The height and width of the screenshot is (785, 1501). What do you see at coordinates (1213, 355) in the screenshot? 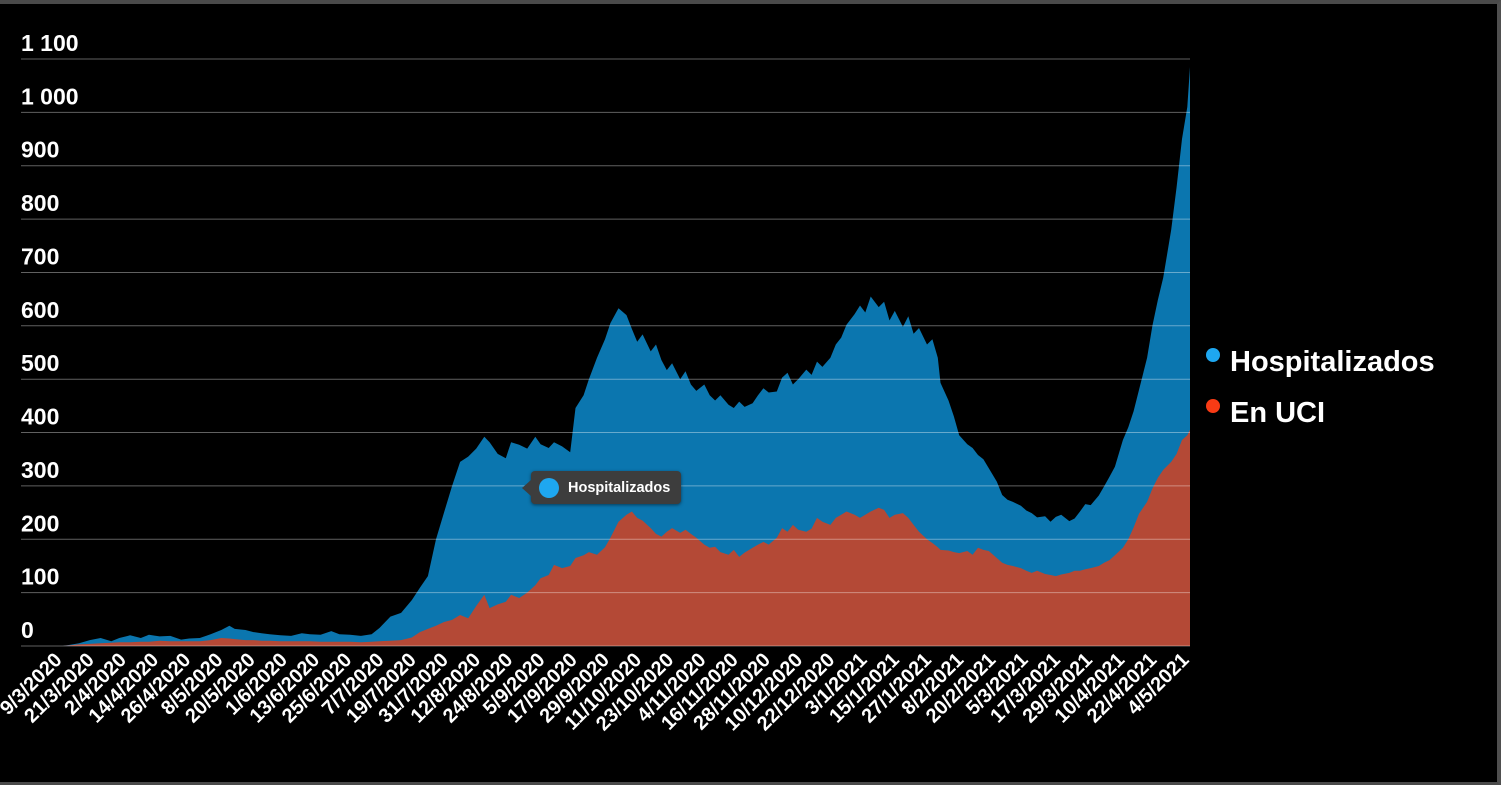
I see `hospitalizados-dot-icon` at bounding box center [1213, 355].